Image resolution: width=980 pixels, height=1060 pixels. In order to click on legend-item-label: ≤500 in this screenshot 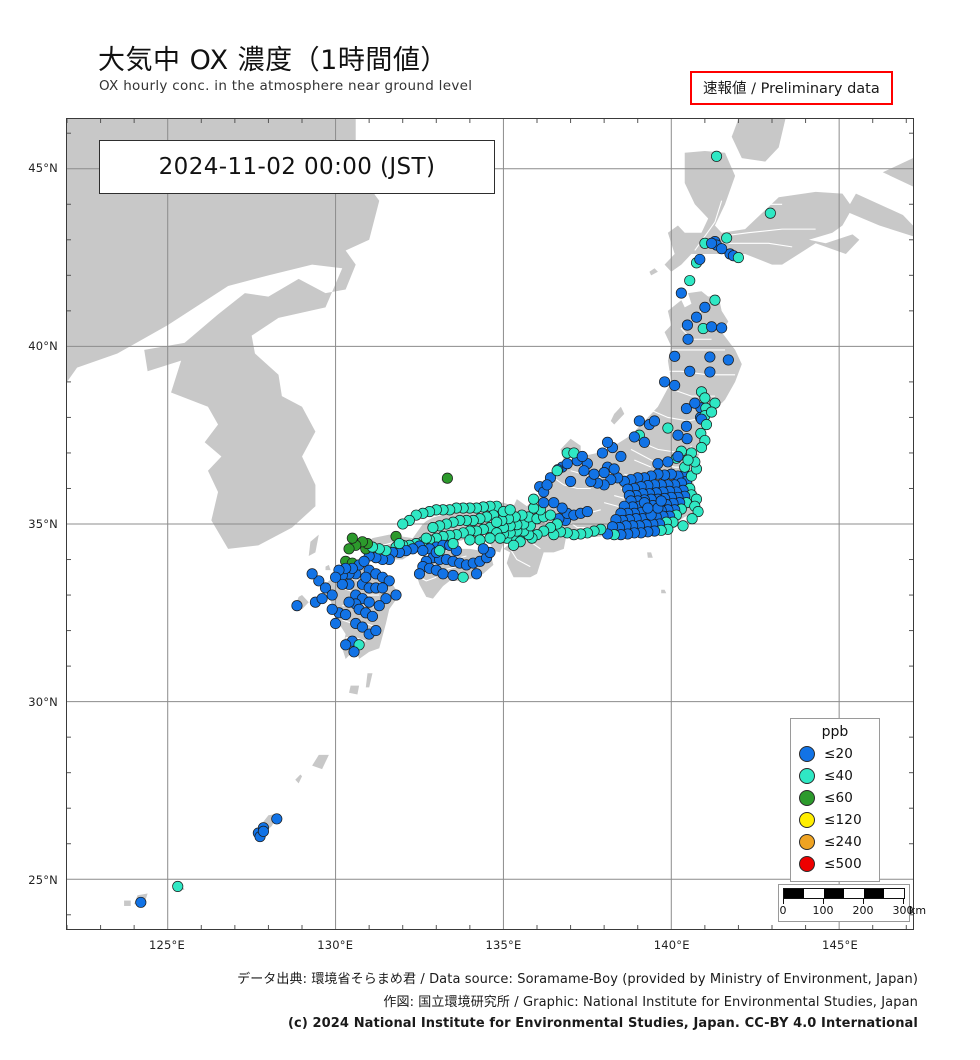, I will do `click(843, 864)`.